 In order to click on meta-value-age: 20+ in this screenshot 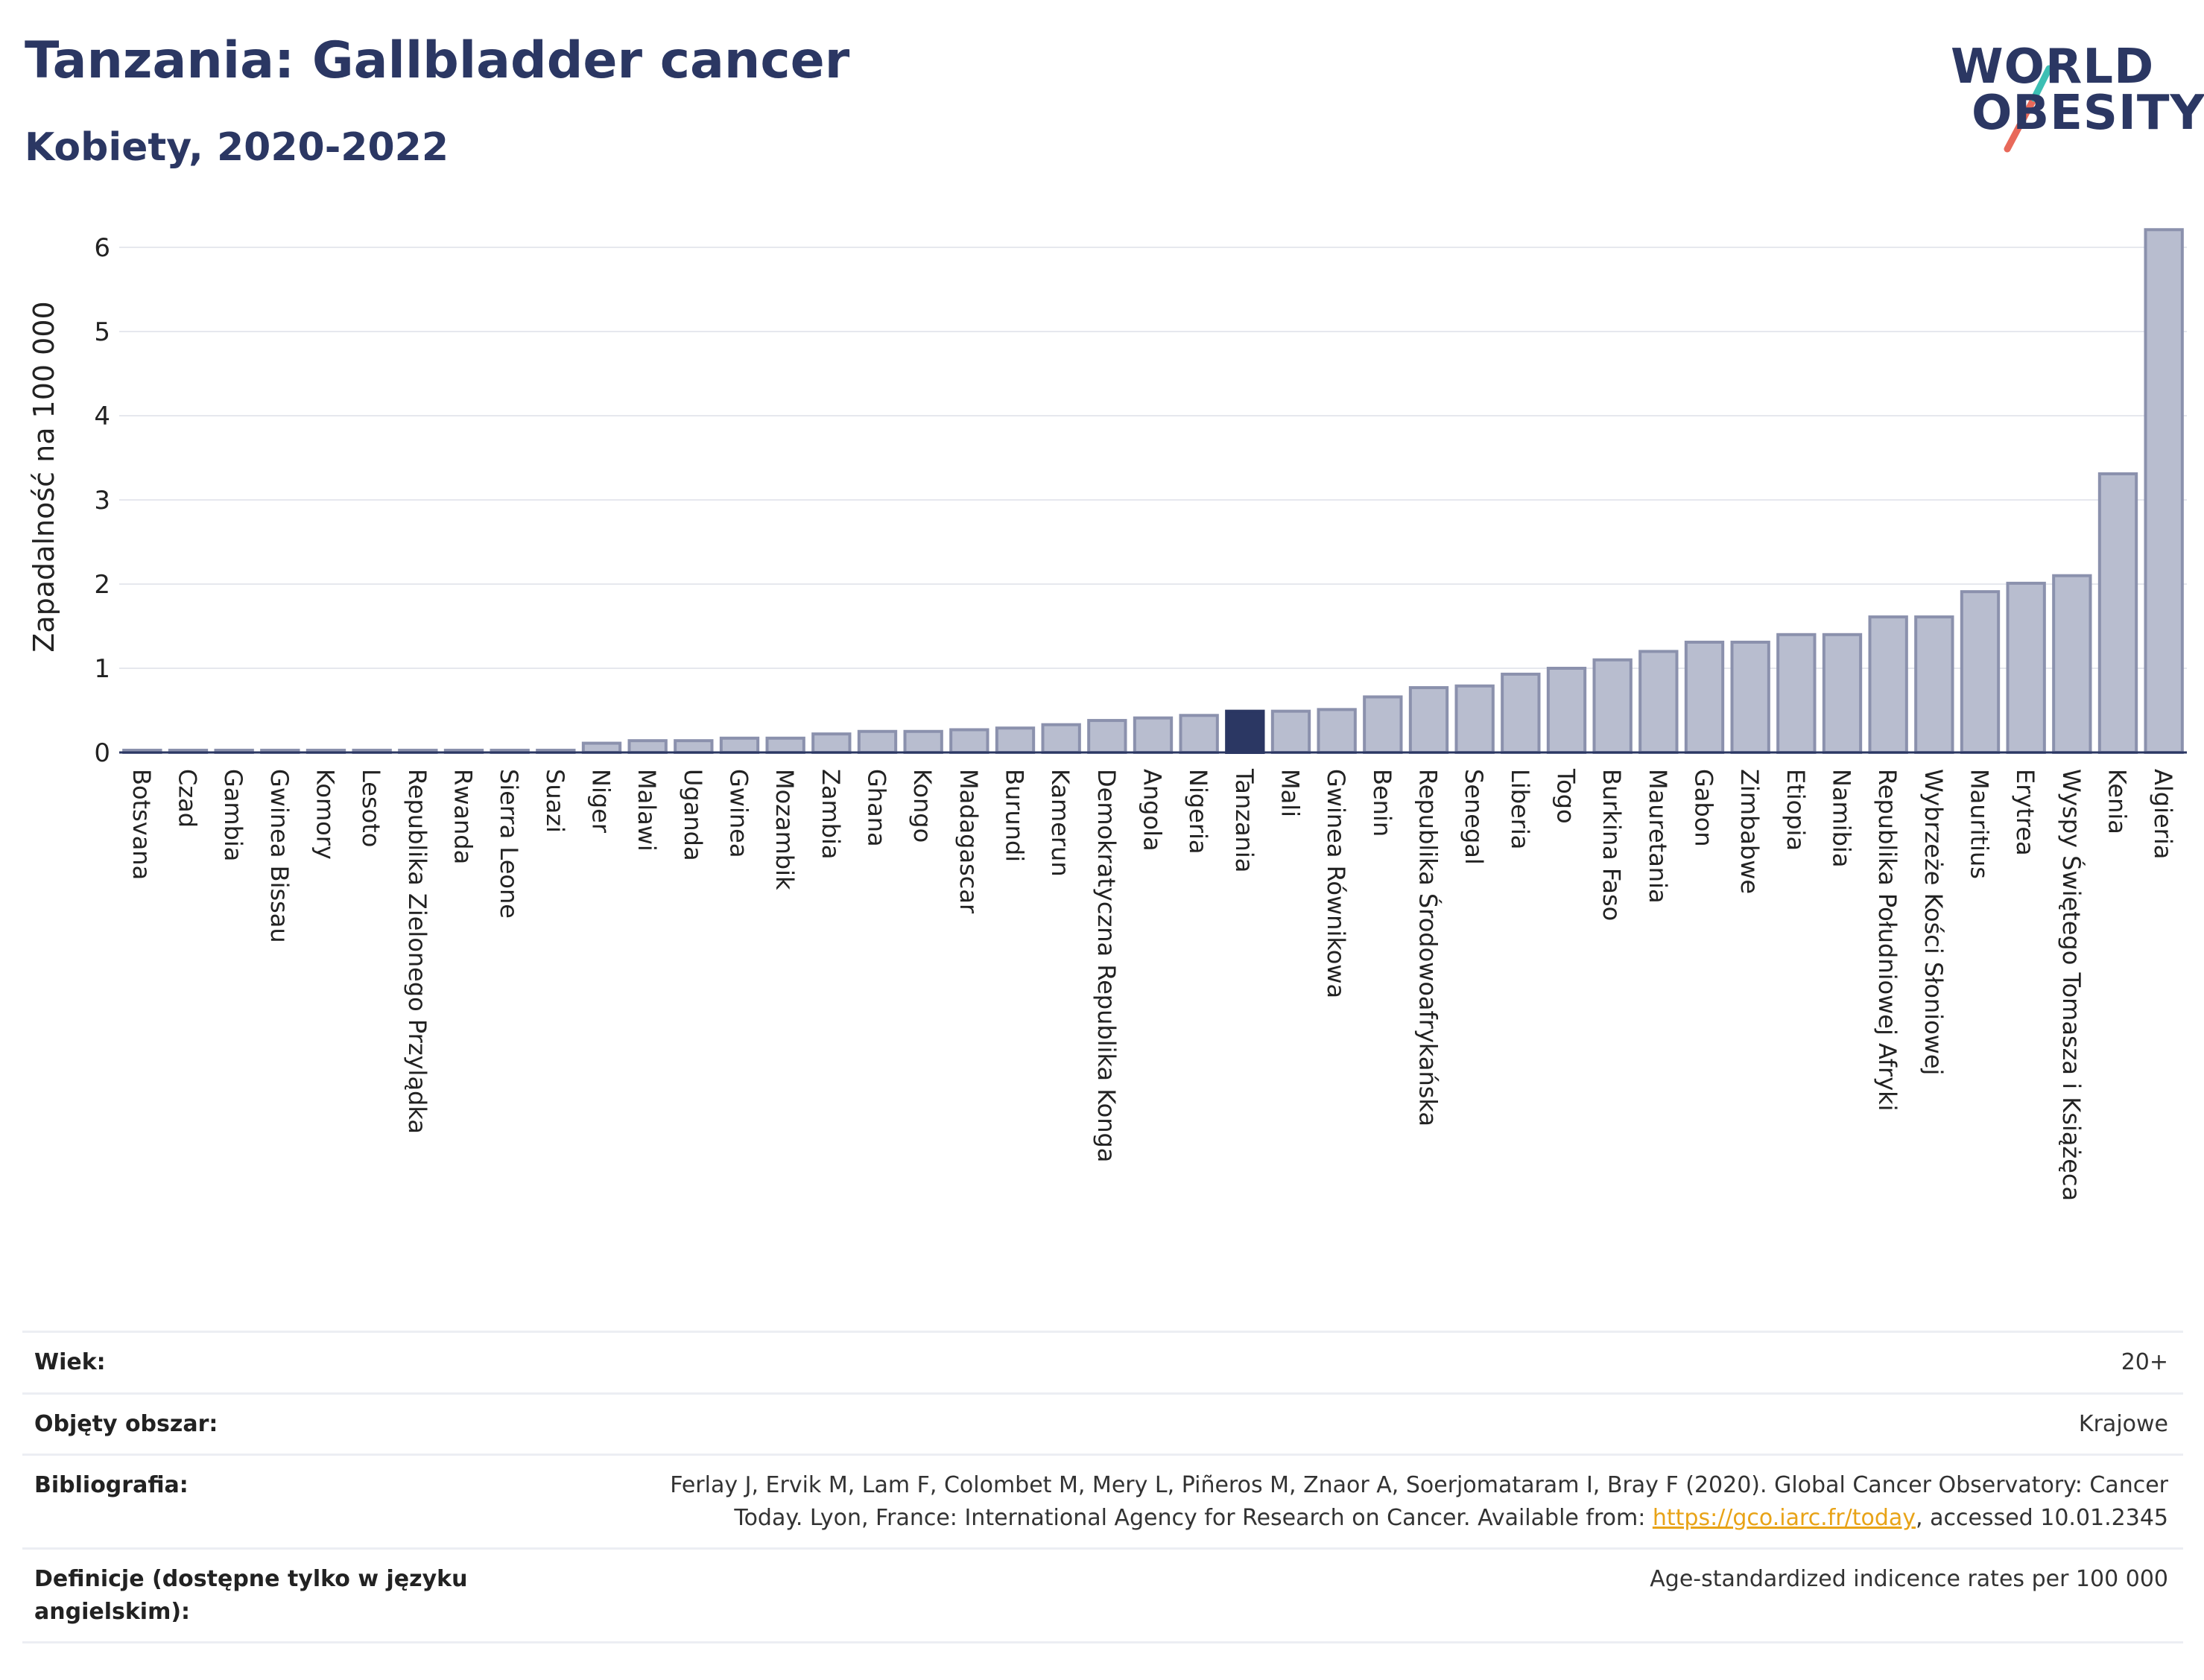, I will do `click(1354, 1362)`.